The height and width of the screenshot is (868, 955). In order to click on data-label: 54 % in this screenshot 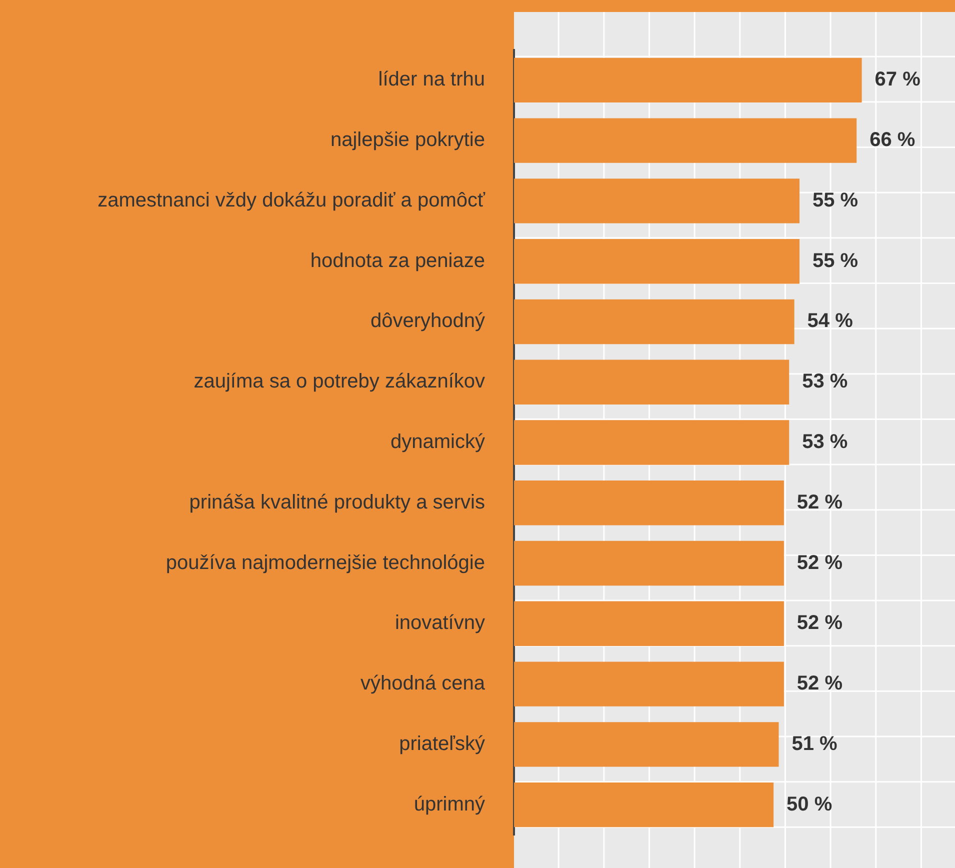, I will do `click(830, 321)`.